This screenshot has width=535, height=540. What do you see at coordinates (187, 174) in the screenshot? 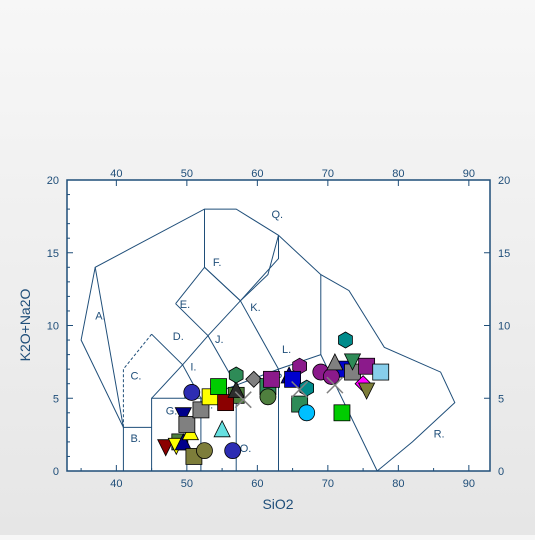
I see `x-tick-label-top: 50` at bounding box center [187, 174].